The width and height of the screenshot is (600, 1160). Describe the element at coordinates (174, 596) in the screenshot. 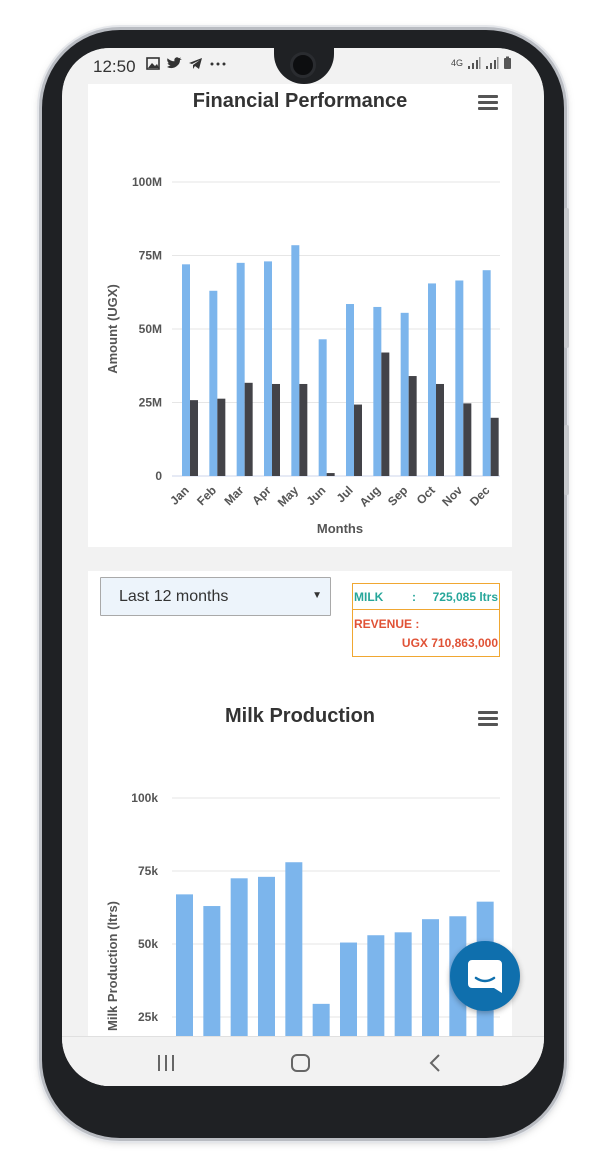

I see `period-select-value: Last 12 months` at that location.